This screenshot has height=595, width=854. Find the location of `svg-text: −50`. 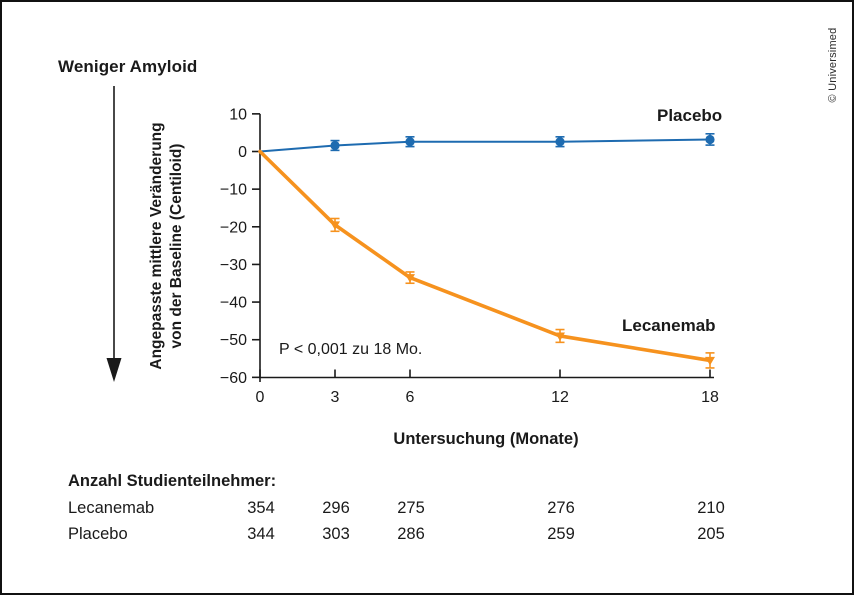

svg-text: −50 is located at coordinates (233, 340).